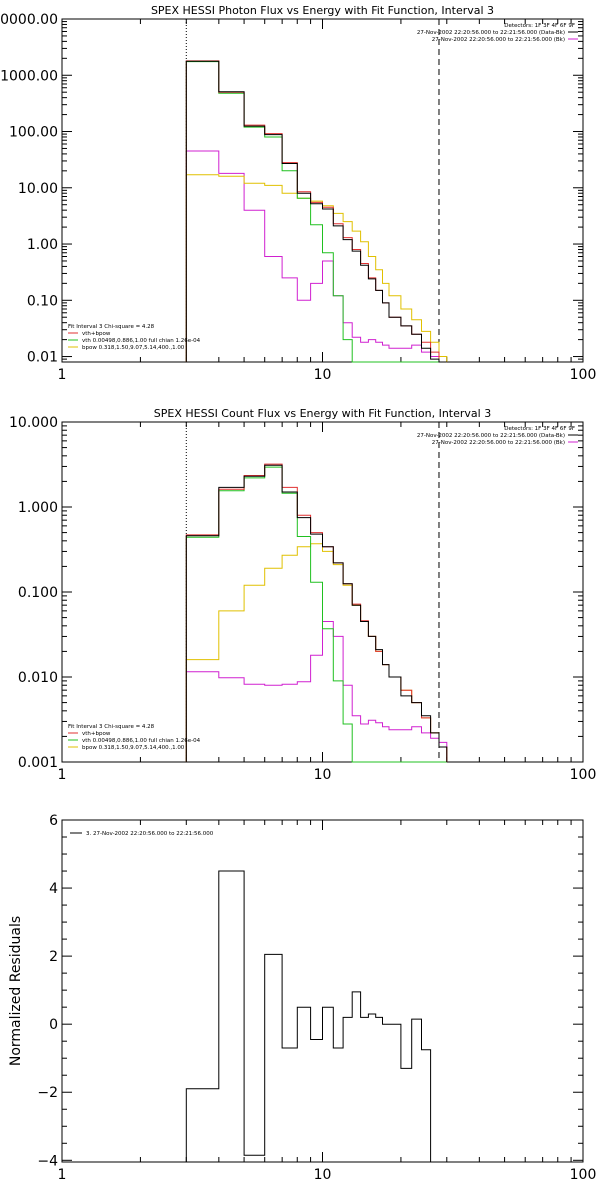  I want to click on panel1-y-tick-label: 100.00, so click(33, 133).